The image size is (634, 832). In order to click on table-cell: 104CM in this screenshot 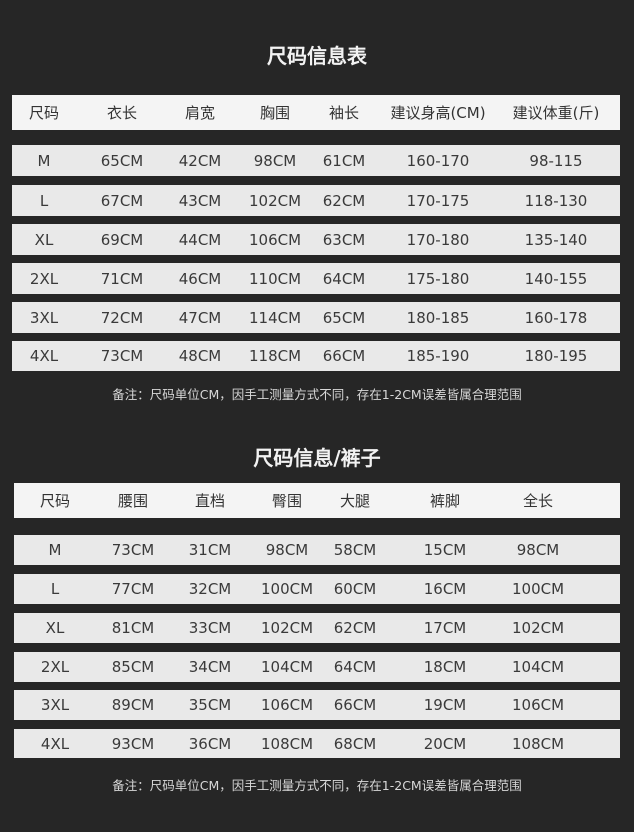, I will do `click(538, 667)`.